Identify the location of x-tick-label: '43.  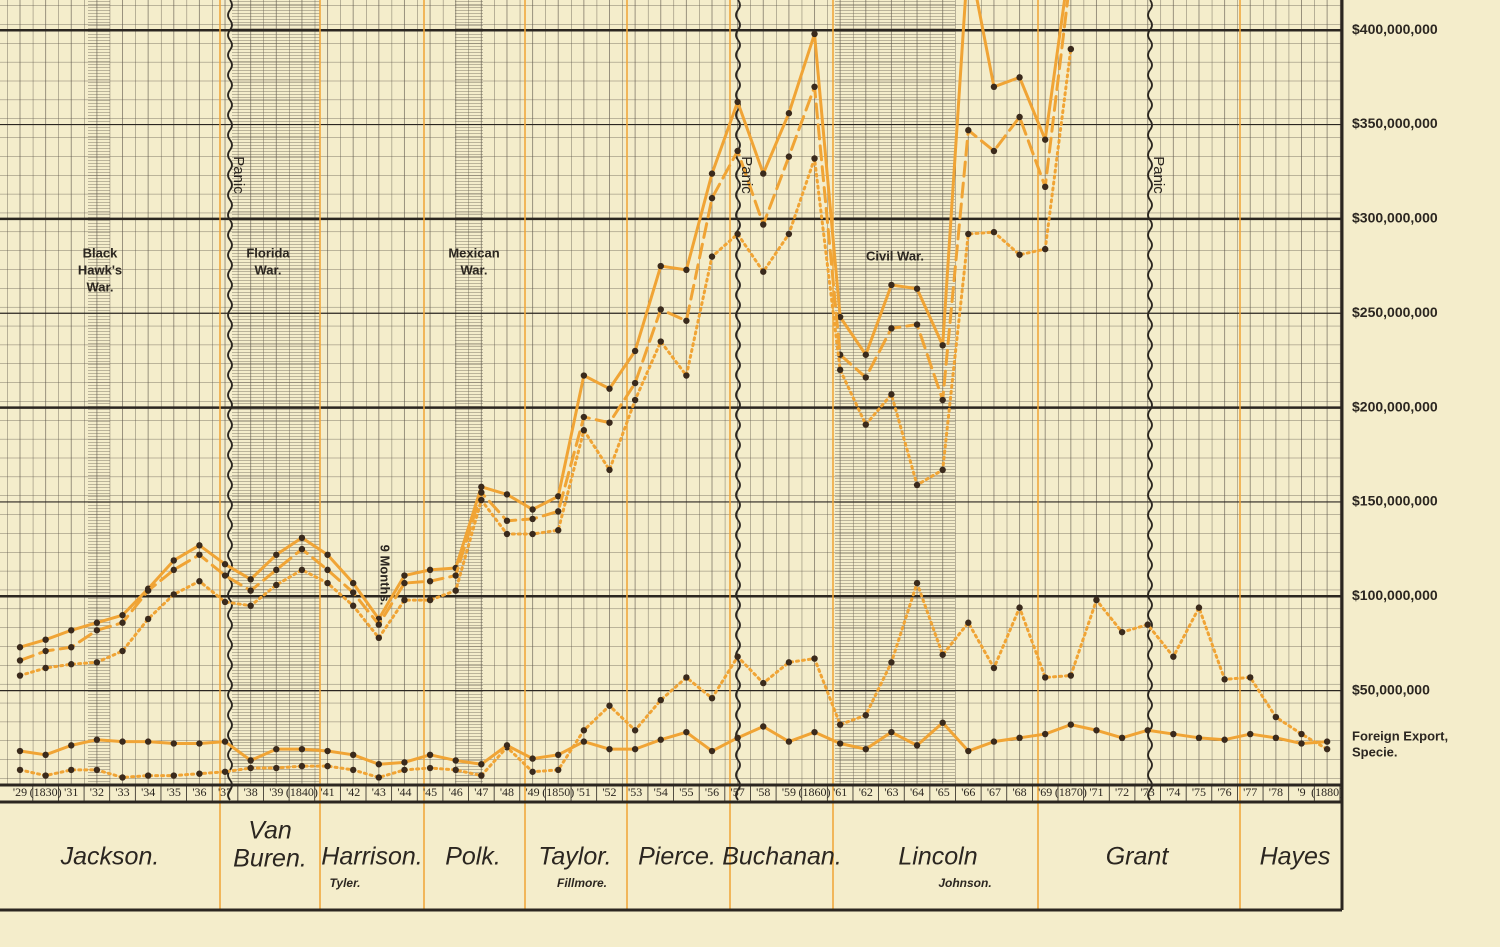
(379, 792).